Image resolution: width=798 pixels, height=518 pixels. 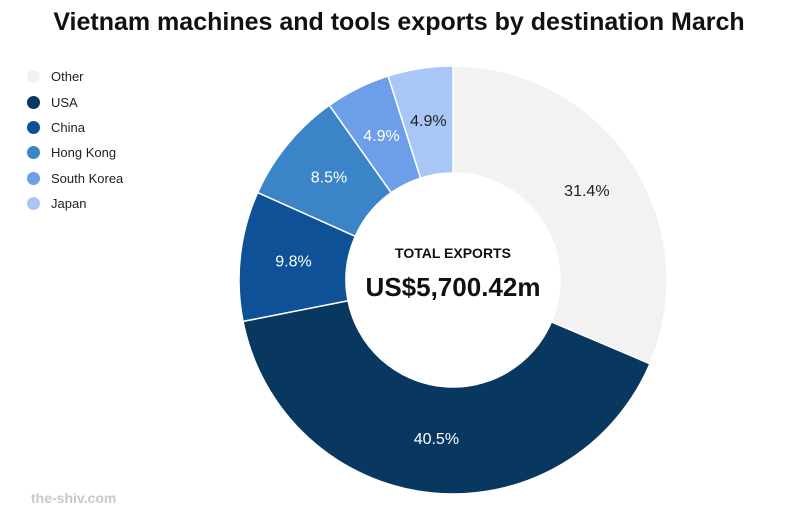 I want to click on donut-slice, so click(x=420, y=122).